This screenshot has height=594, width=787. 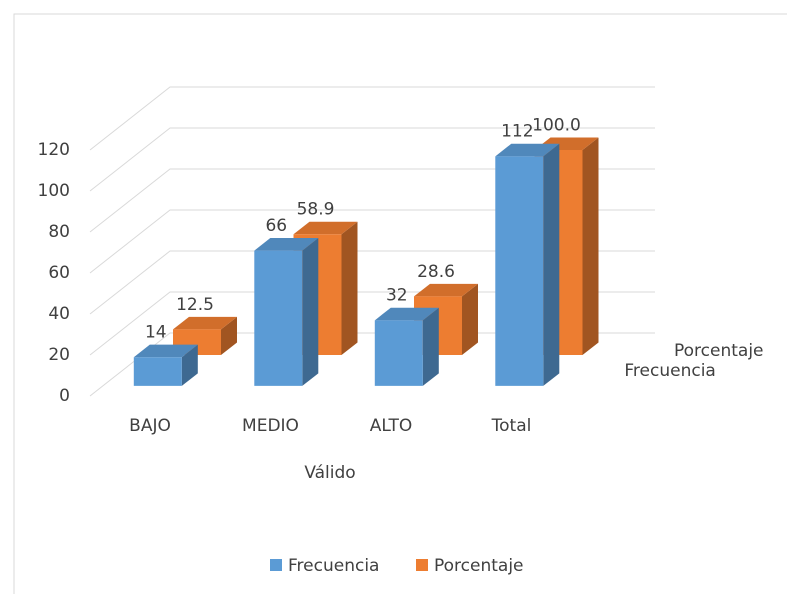 I want to click on data-label: 28.6, so click(x=436, y=272).